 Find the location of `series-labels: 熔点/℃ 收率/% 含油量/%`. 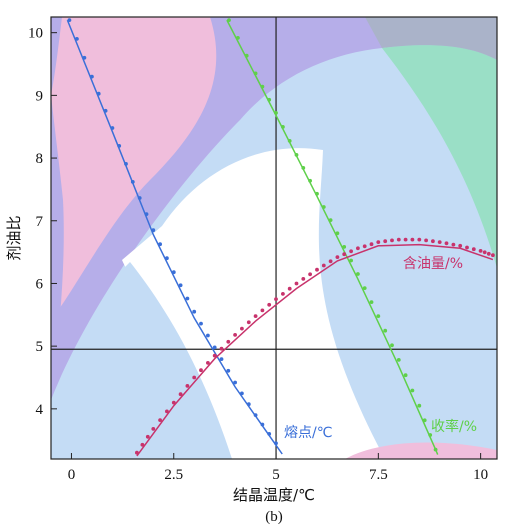

series-labels: 熔点/℃ 收率/% 含油量/% is located at coordinates (380, 348).